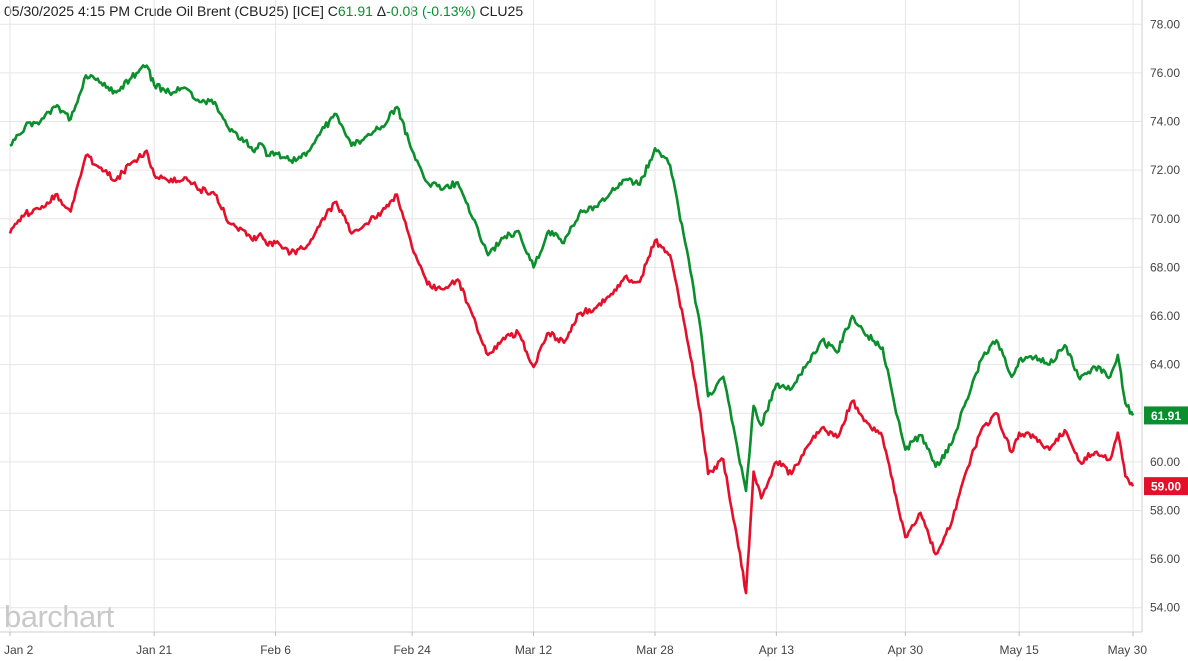 This screenshot has height=661, width=1188. I want to click on y-tick-label: 56.00, so click(1165, 559).